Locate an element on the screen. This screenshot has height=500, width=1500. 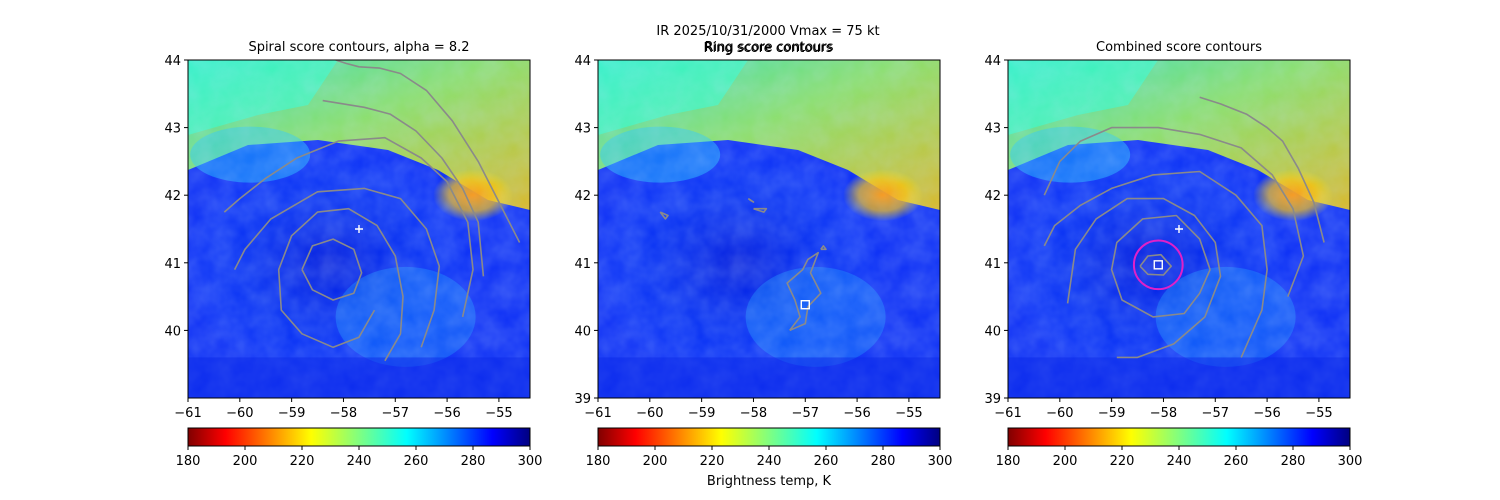
panel-title: Spiral score contours, alpha = 8.2 is located at coordinates (358, 47).